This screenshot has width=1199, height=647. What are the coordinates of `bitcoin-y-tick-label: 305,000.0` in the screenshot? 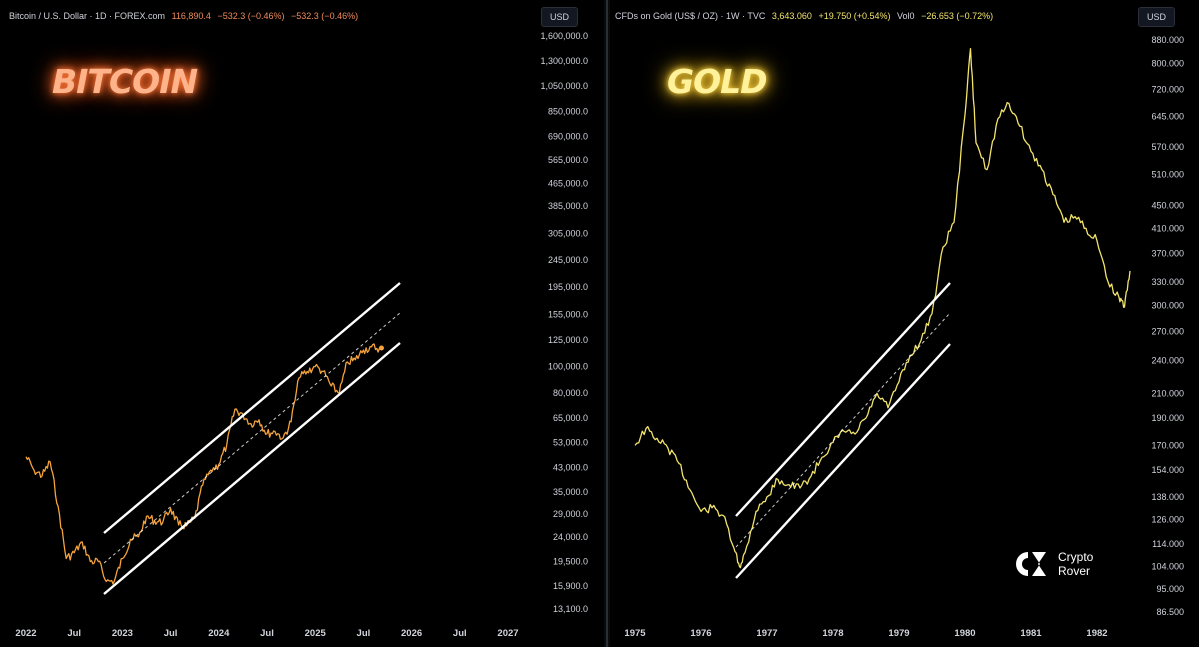 It's located at (568, 234).